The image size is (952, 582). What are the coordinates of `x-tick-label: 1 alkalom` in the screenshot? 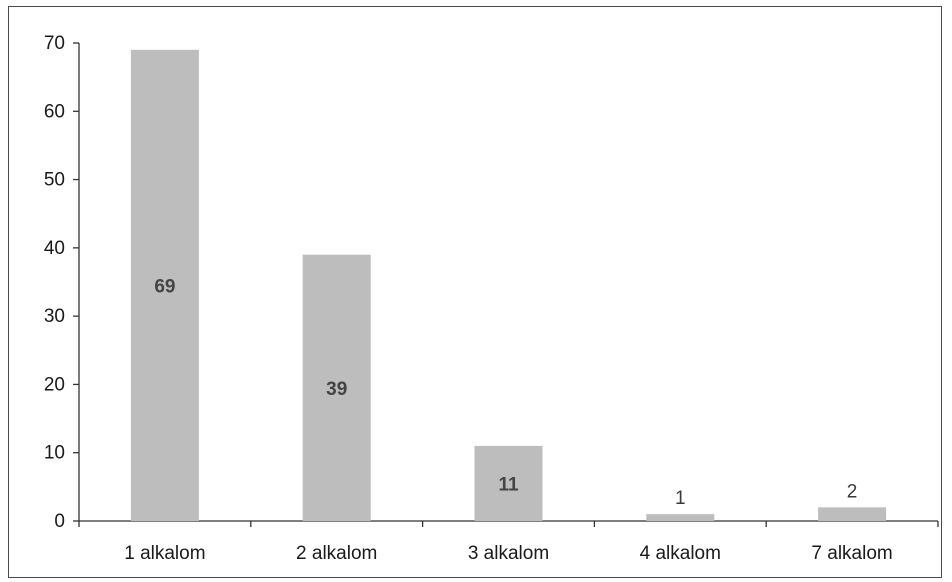 It's located at (164, 553).